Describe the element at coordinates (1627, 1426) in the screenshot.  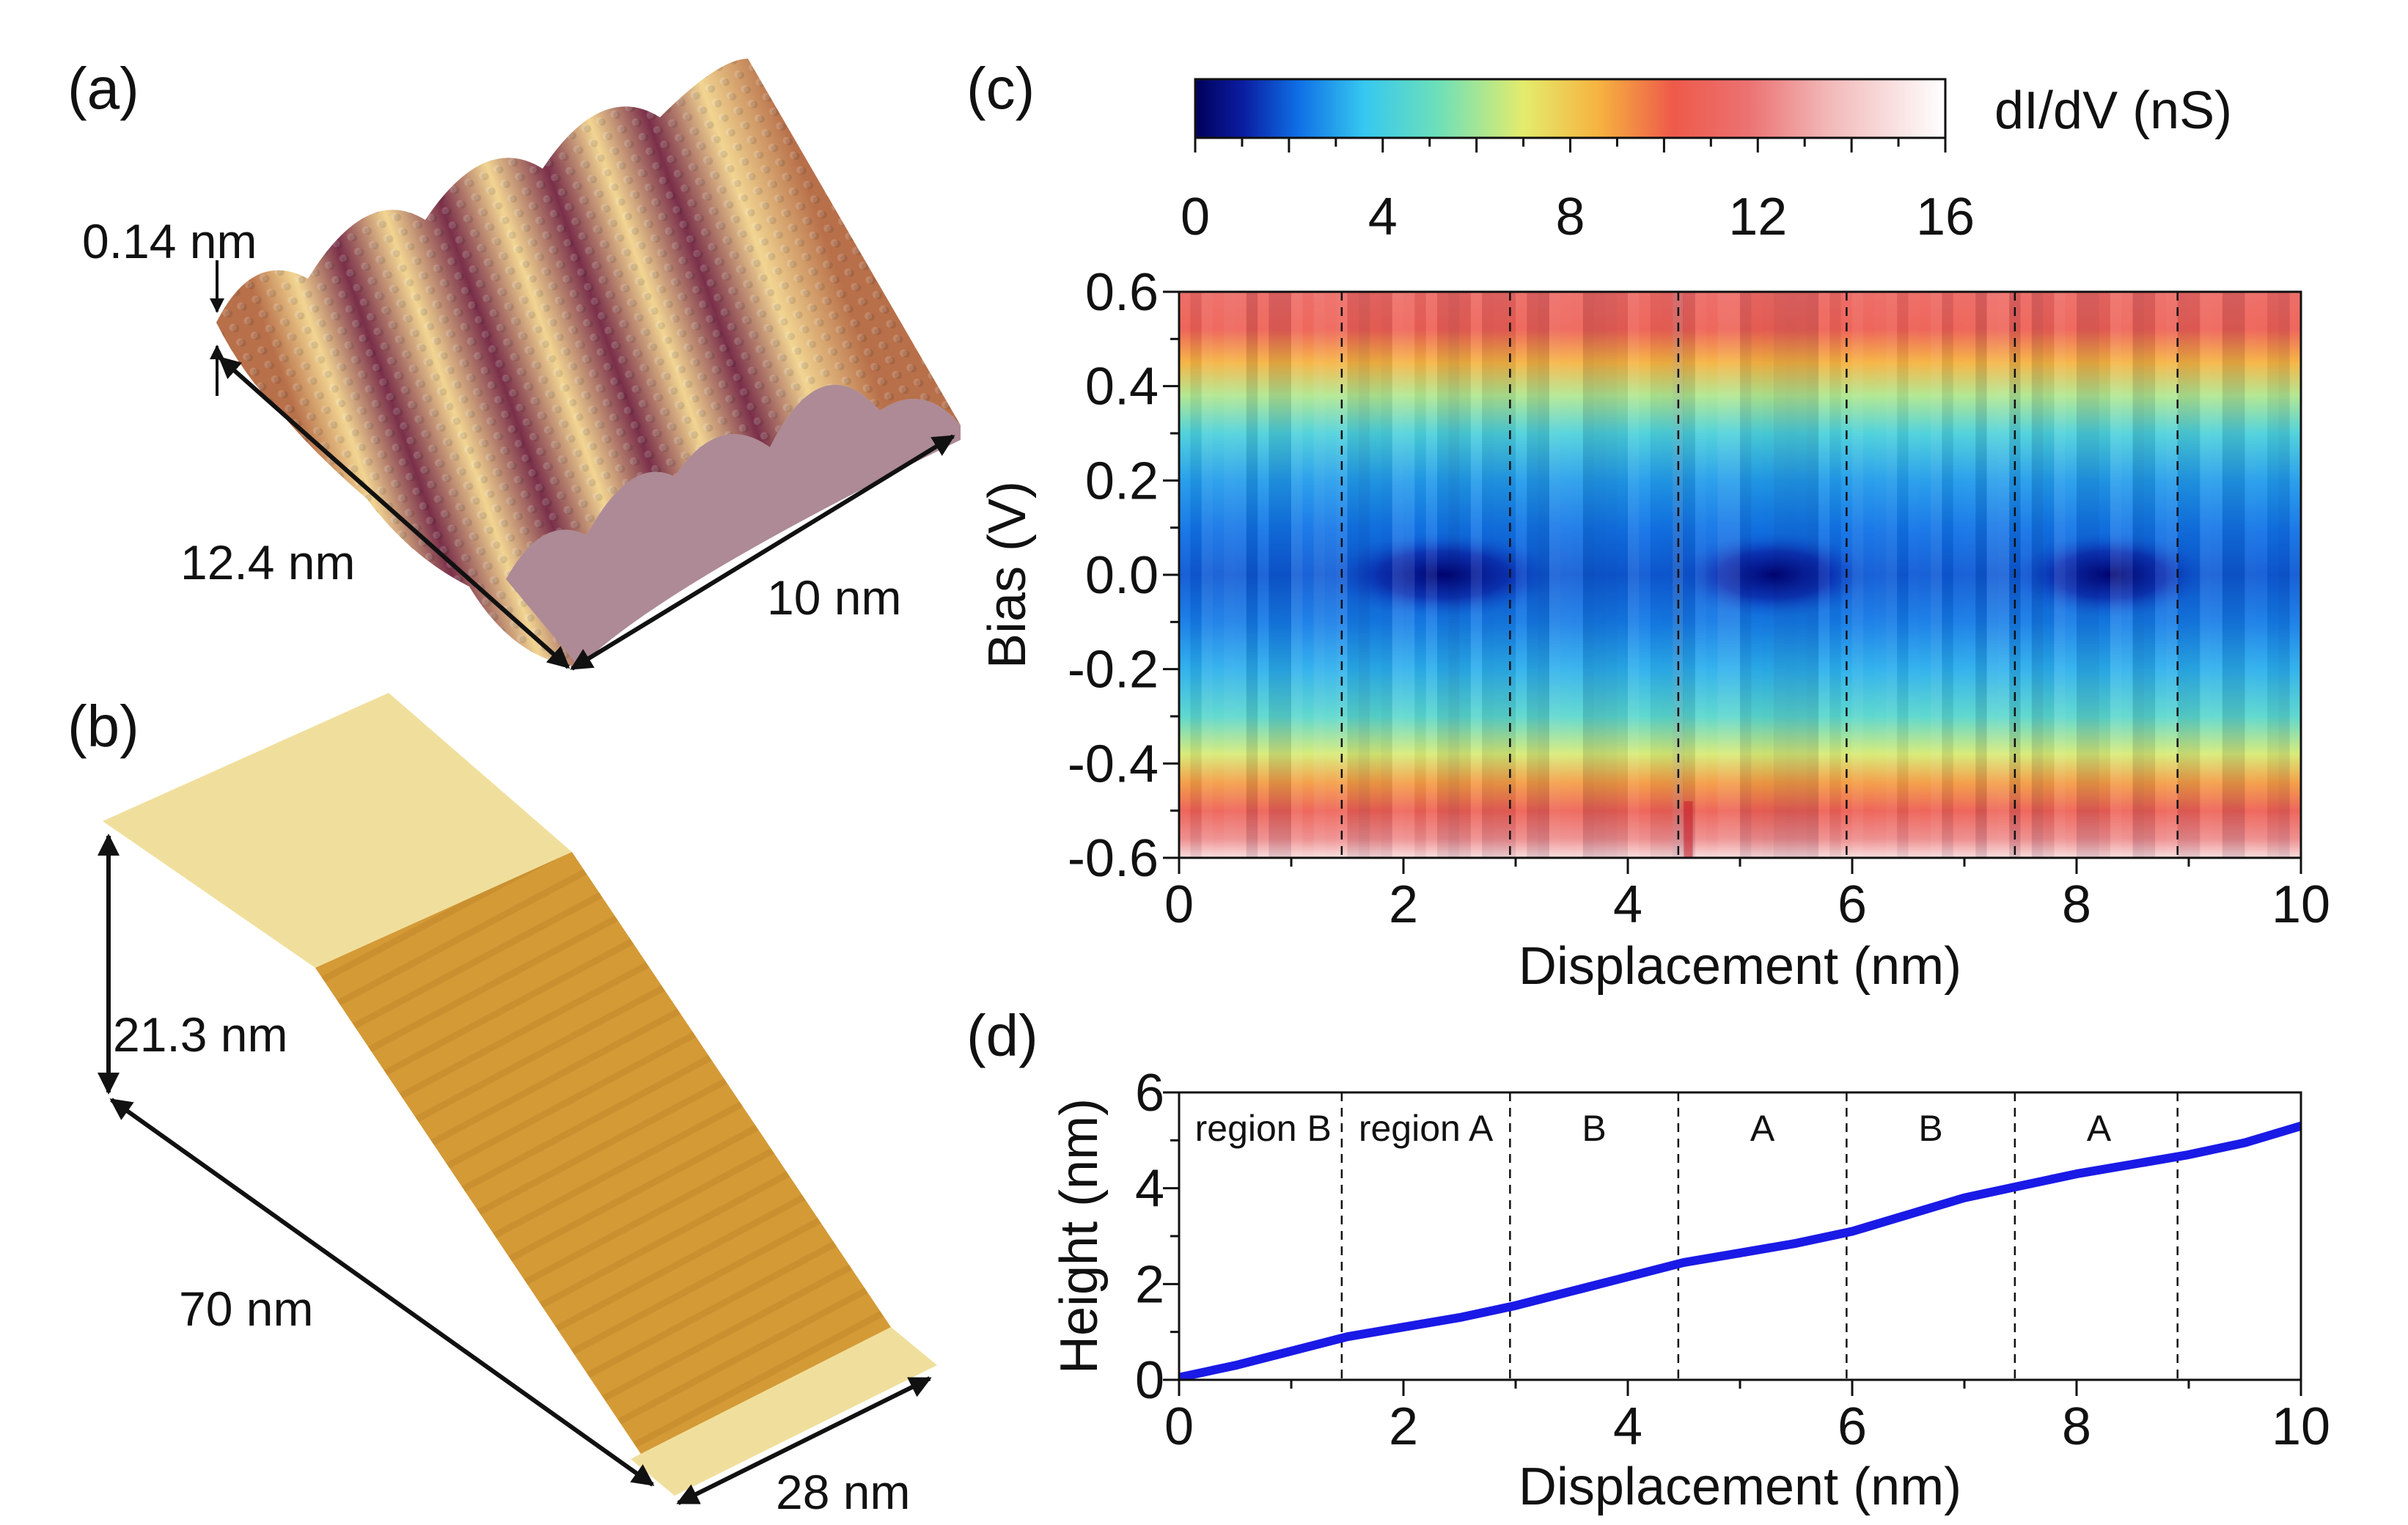
I see `x-tick-label: 4` at that location.